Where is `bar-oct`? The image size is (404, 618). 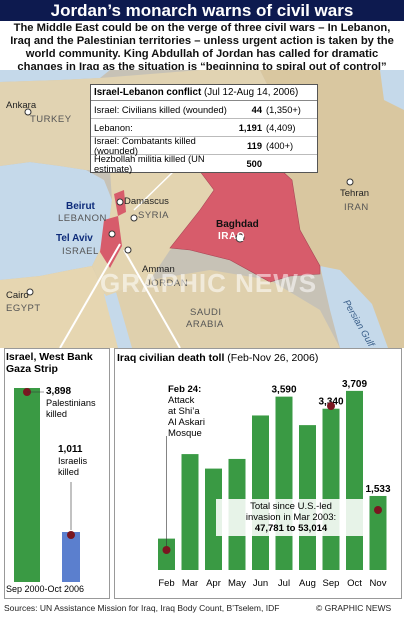 bar-oct is located at coordinates (354, 480).